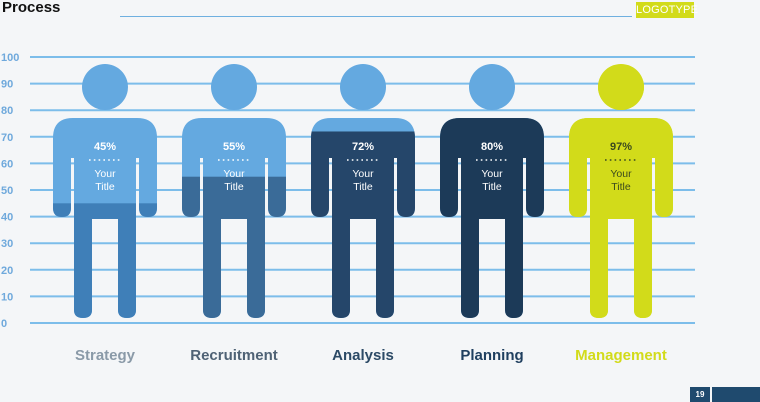 The height and width of the screenshot is (402, 760). Describe the element at coordinates (363, 147) in the screenshot. I see `value-label: 72%` at that location.